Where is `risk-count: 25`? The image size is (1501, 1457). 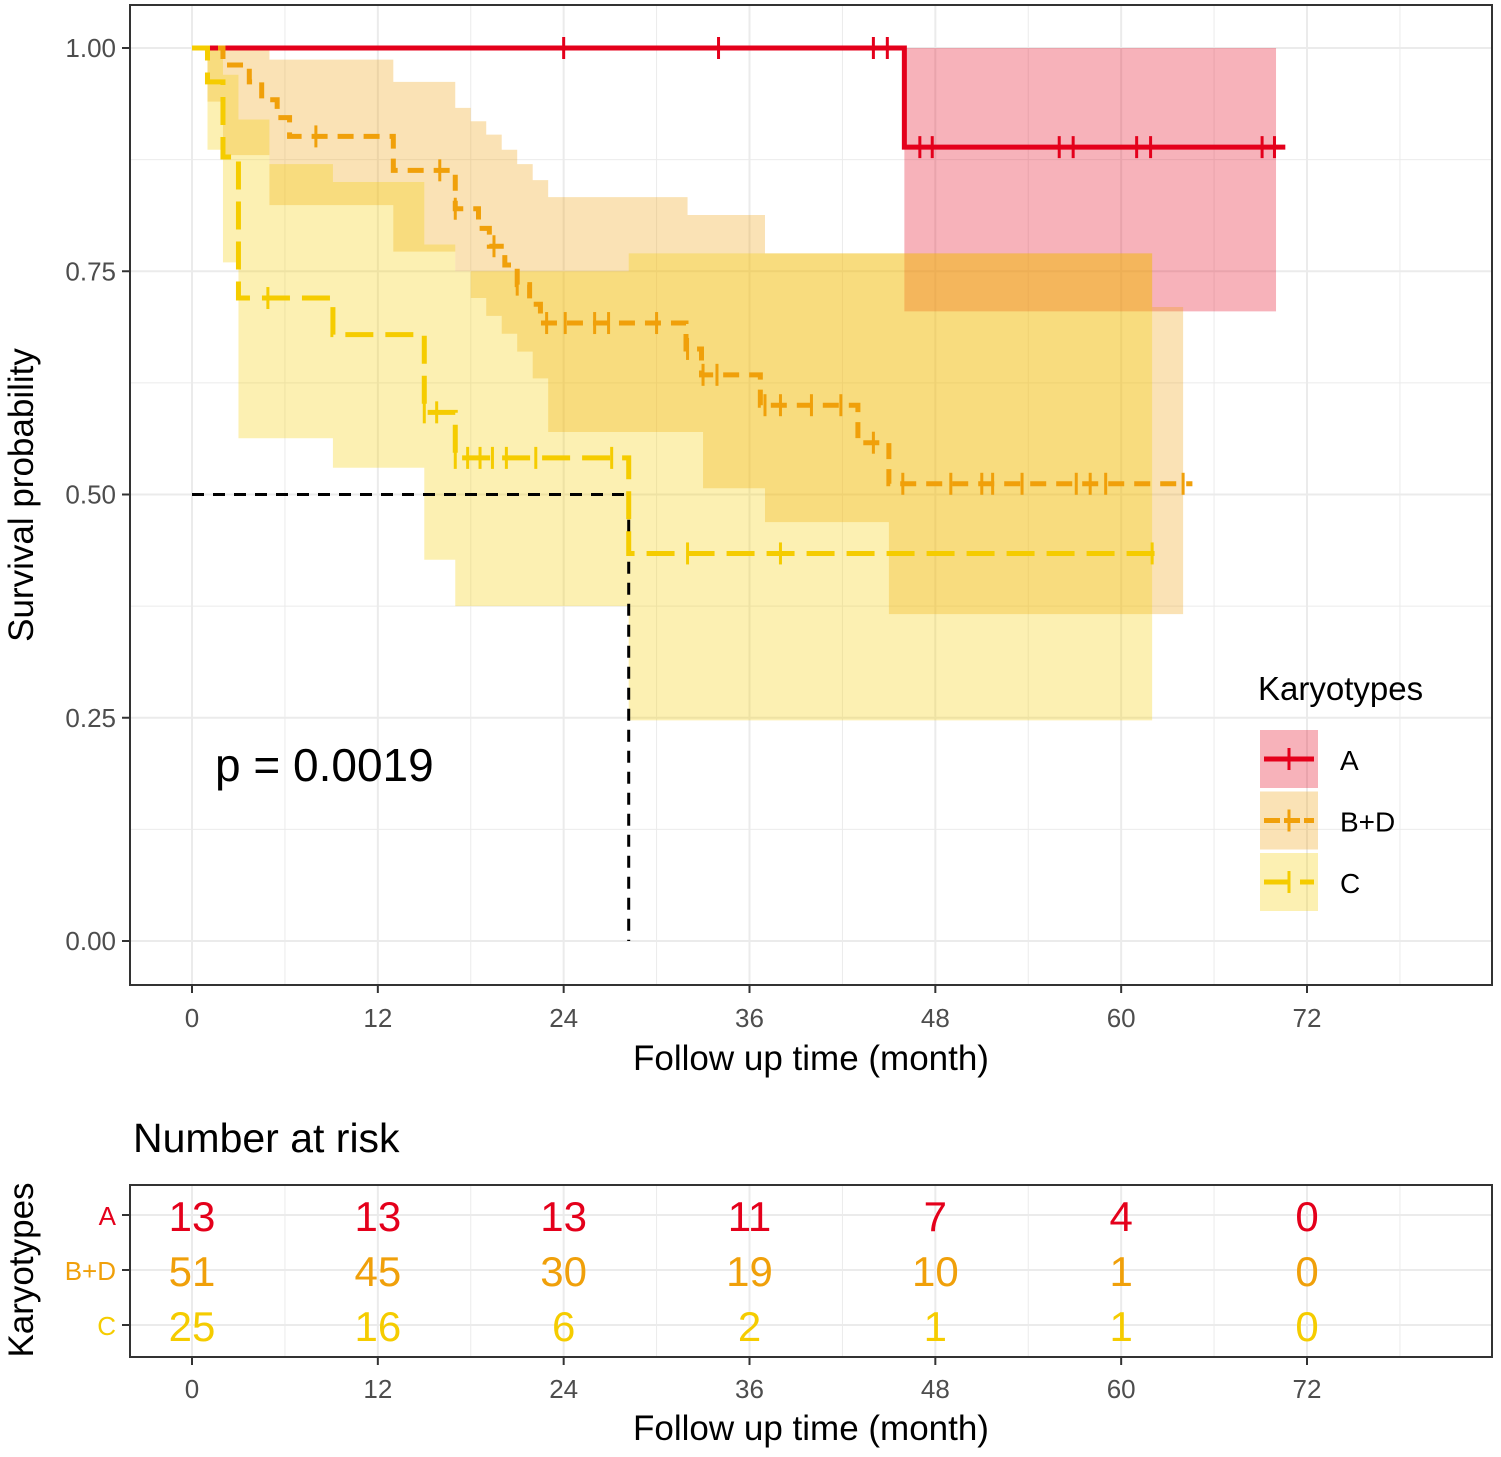 risk-count: 25 is located at coordinates (192, 1326).